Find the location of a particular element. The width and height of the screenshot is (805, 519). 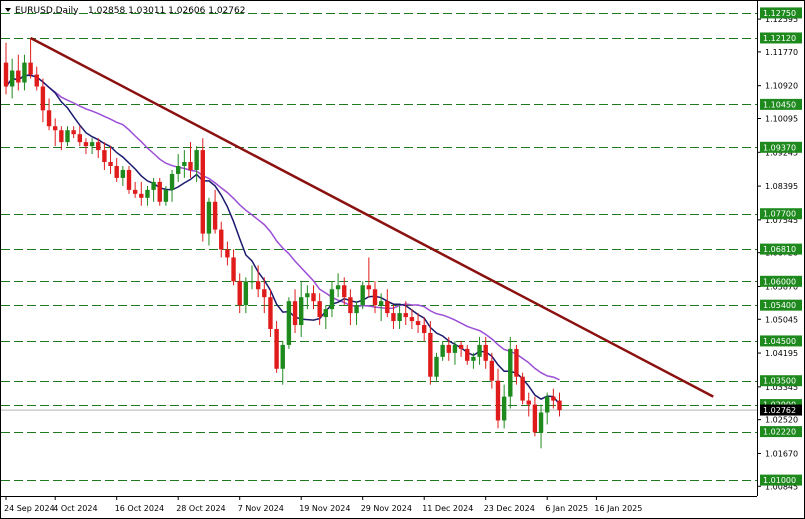

time-tick-label: 7 Nov 2024 is located at coordinates (261, 508).